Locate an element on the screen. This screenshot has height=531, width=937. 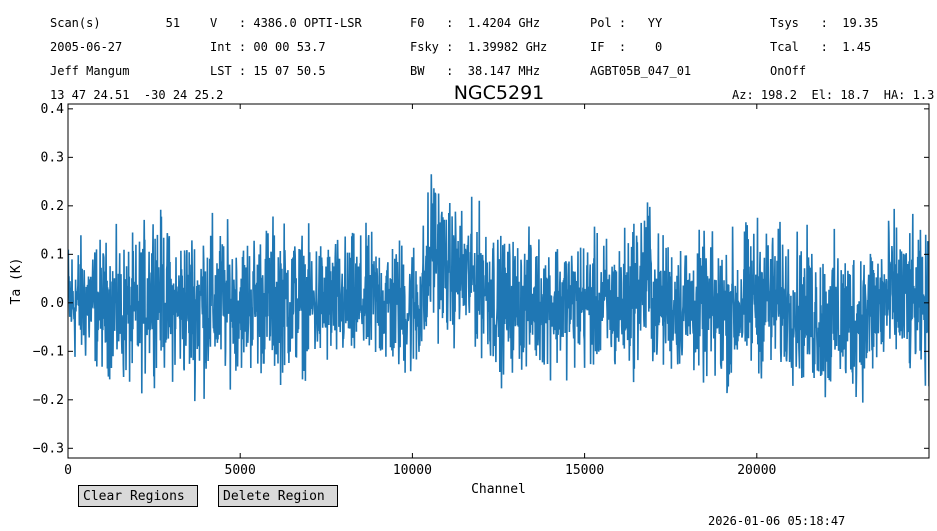
header-procedure-line: OnOff is located at coordinates (788, 71).